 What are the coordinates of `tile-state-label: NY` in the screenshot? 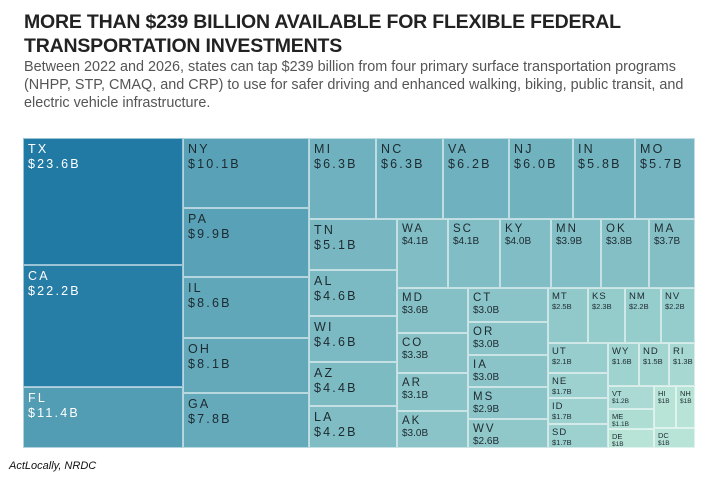 It's located at (199, 149).